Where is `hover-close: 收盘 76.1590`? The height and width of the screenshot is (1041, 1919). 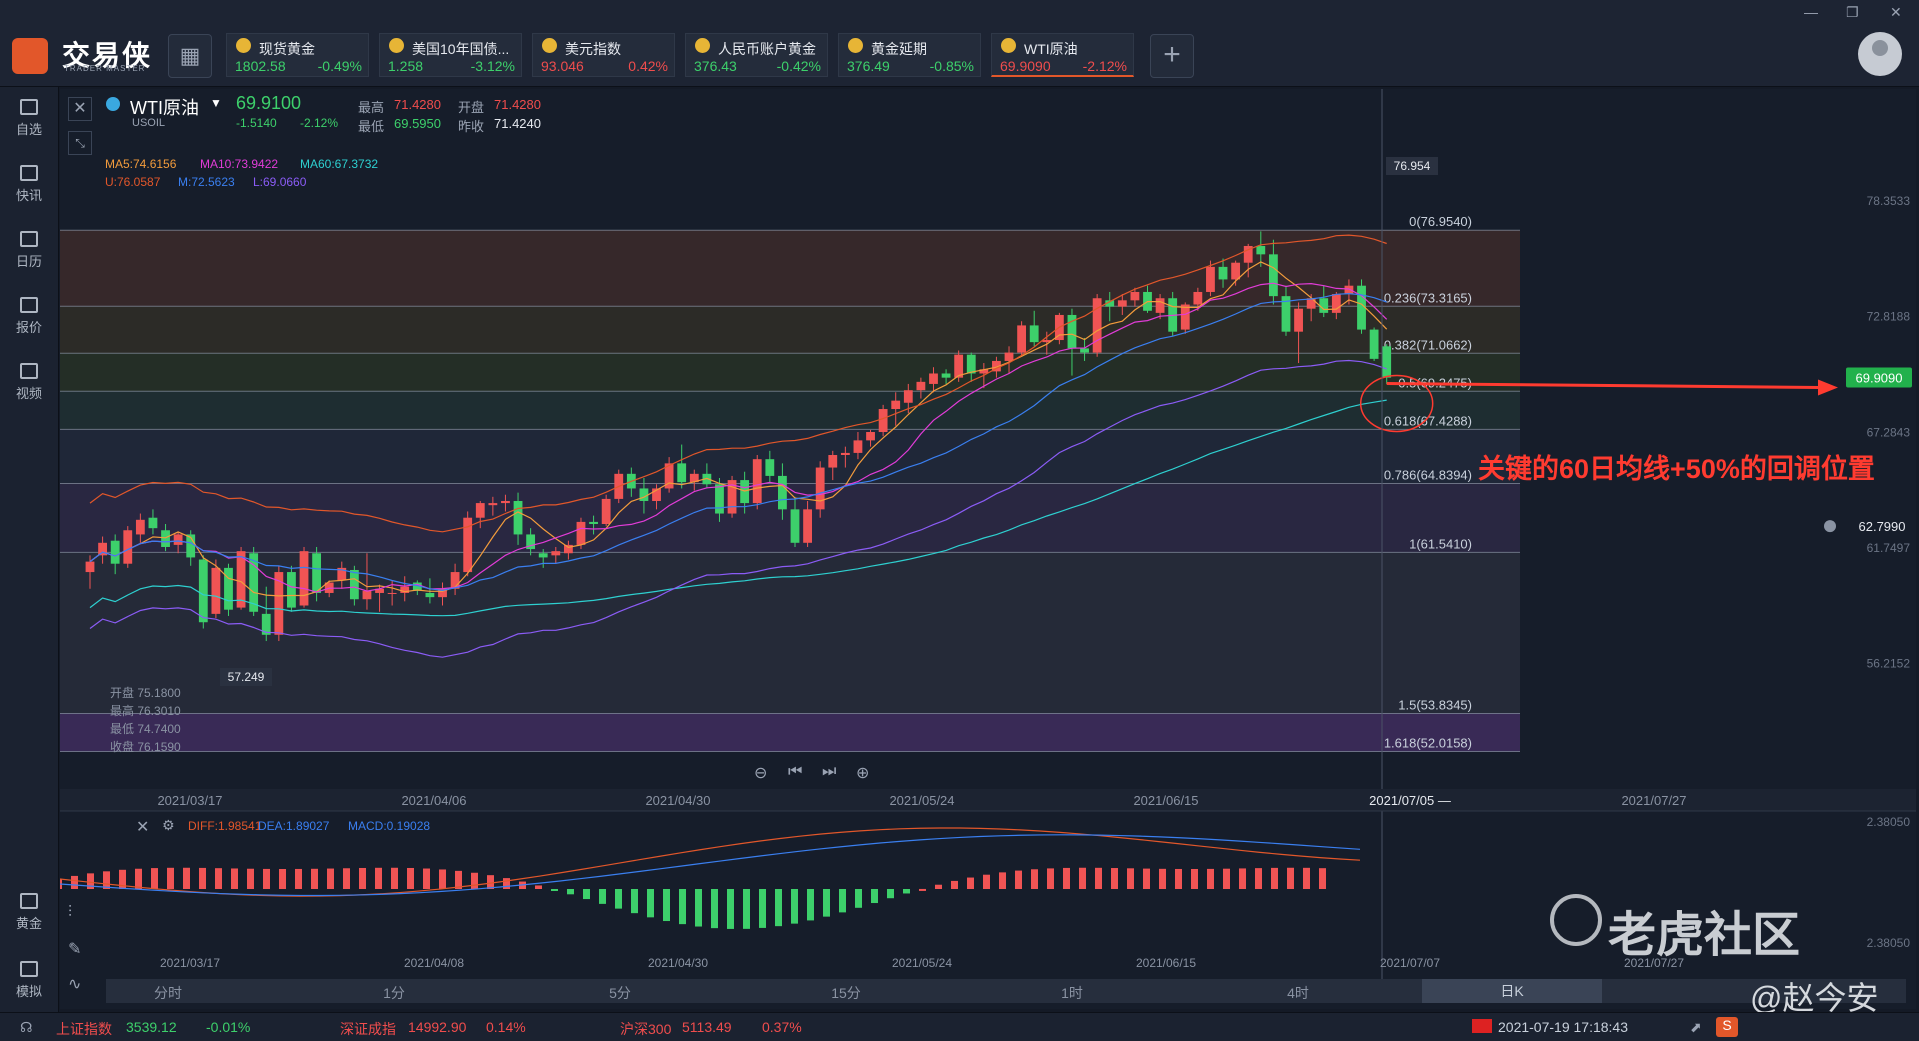 hover-close: 收盘 76.1590 is located at coordinates (145, 747).